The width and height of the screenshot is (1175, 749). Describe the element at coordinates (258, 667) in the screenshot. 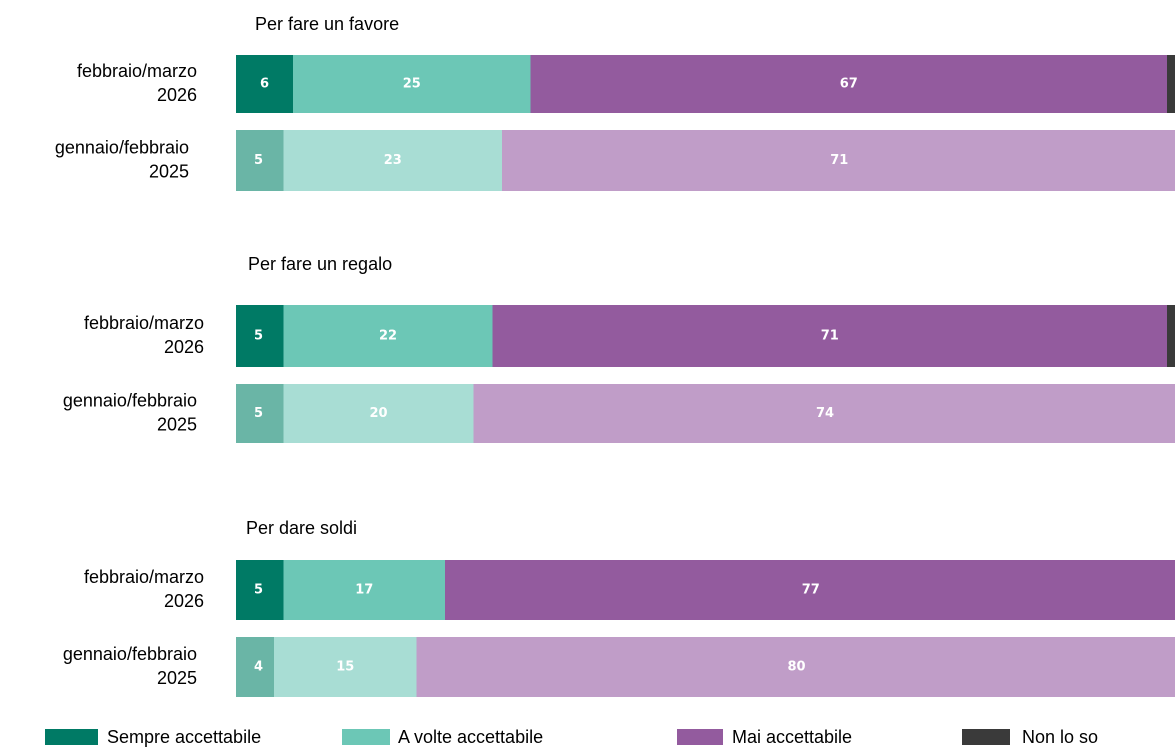

I see `value-label: 4` at that location.